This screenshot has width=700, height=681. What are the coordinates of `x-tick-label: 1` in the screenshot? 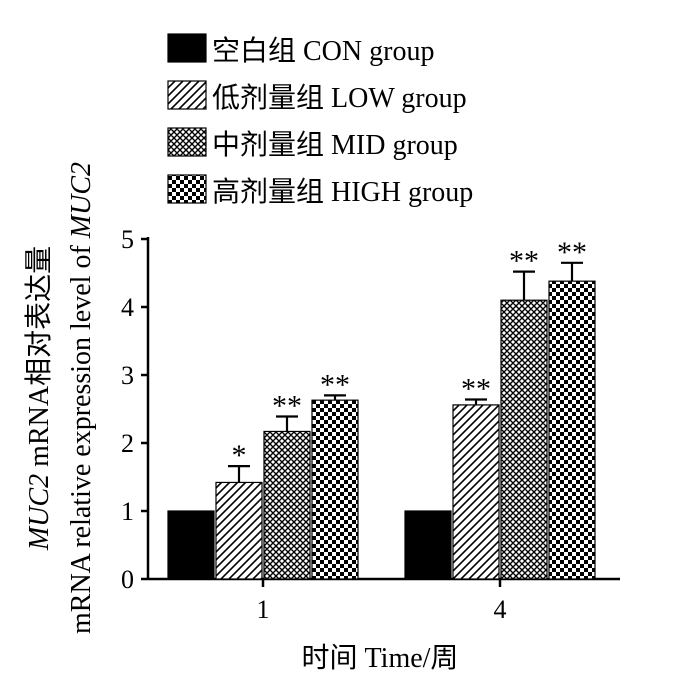 It's located at (263, 609).